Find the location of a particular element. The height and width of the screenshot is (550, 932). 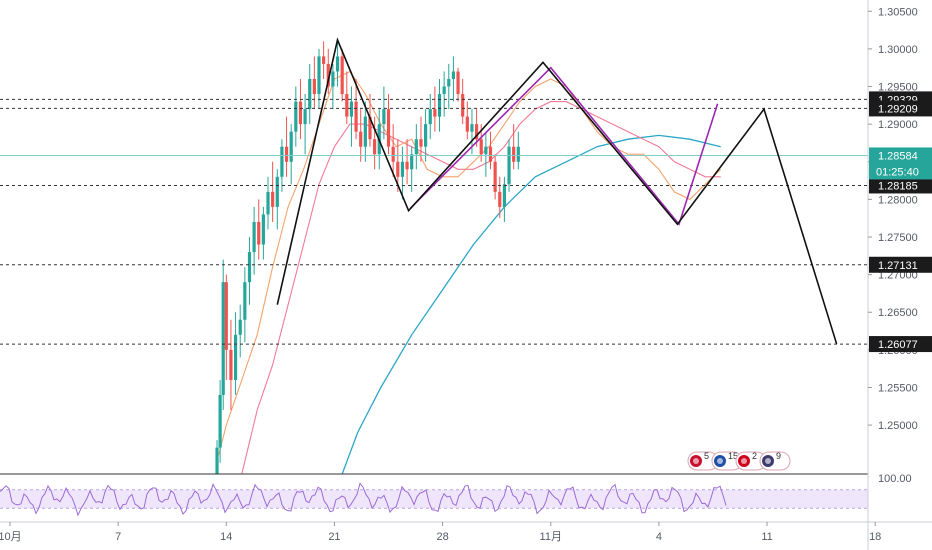

rsi-line is located at coordinates (363, 499).